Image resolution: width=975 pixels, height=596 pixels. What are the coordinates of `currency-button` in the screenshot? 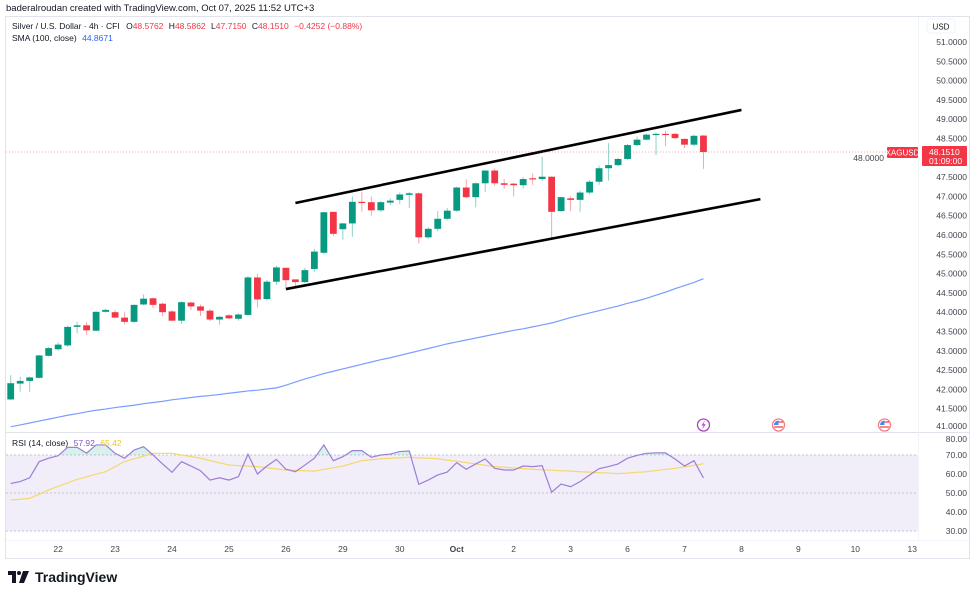 It's located at (941, 26).